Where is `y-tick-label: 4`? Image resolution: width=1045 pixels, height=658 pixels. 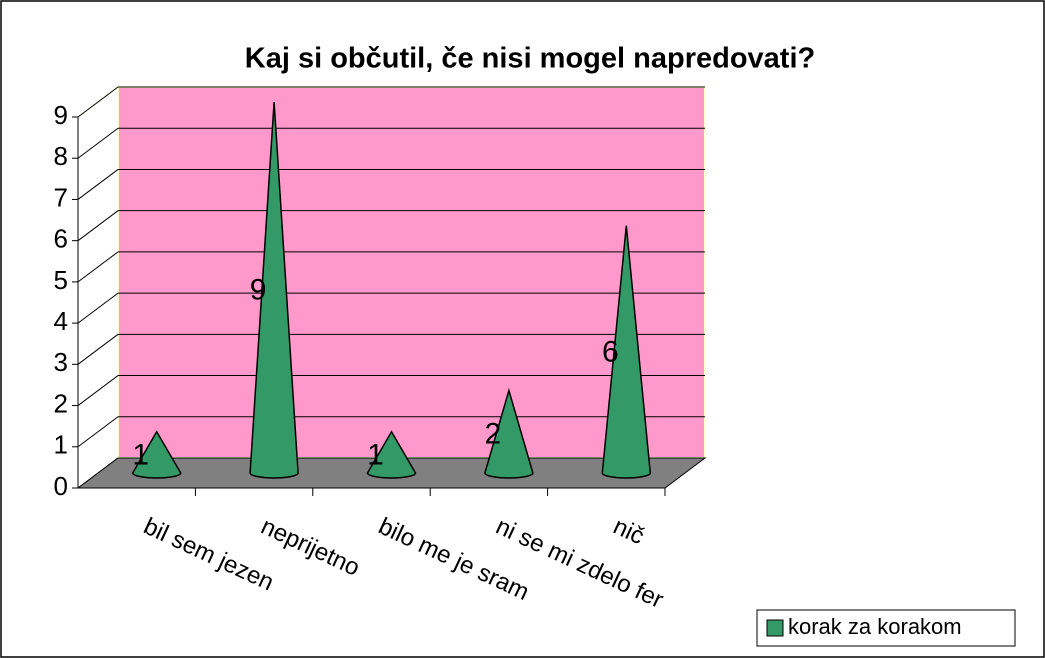 y-tick-label: 4 is located at coordinates (61, 321).